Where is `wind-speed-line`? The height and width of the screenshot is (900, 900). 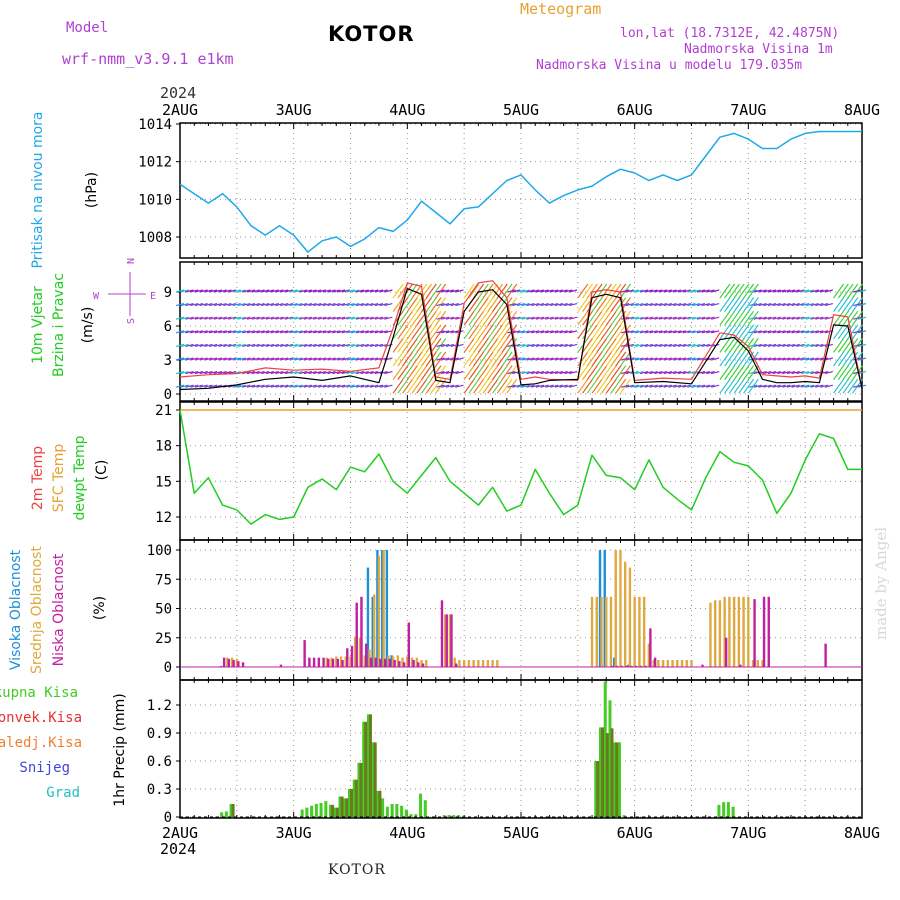 wind-speed-line is located at coordinates (521, 339).